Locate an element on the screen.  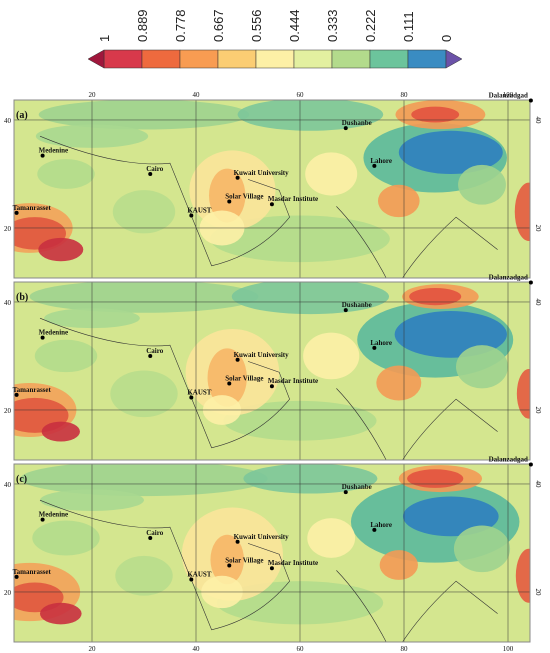
panel-label: (a) is located at coordinates (22, 115).